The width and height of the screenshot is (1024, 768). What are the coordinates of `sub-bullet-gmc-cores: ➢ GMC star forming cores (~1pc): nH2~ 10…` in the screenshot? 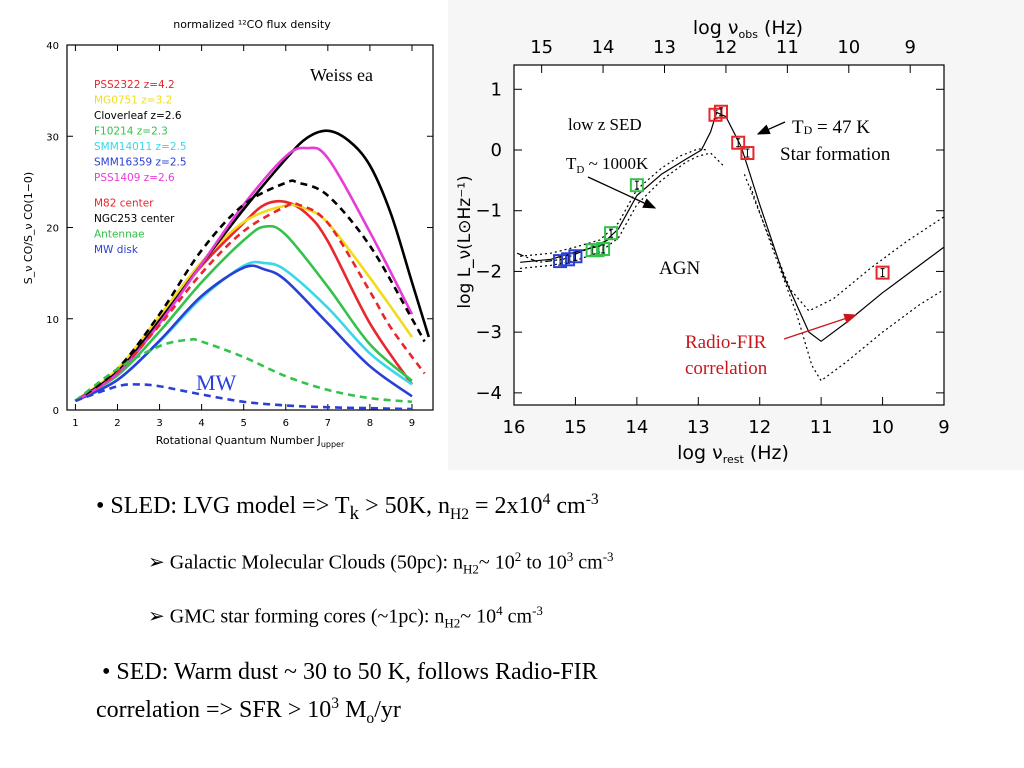 It's located at (345, 617).